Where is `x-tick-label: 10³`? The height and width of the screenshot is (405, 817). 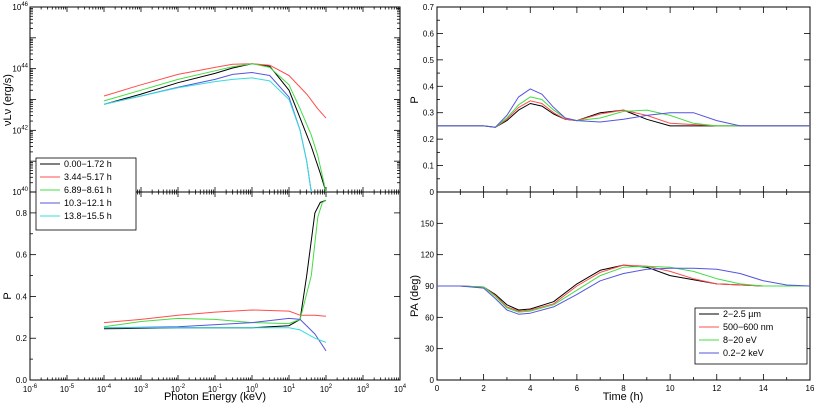
x-tick-label: 10³ is located at coordinates (363, 389).